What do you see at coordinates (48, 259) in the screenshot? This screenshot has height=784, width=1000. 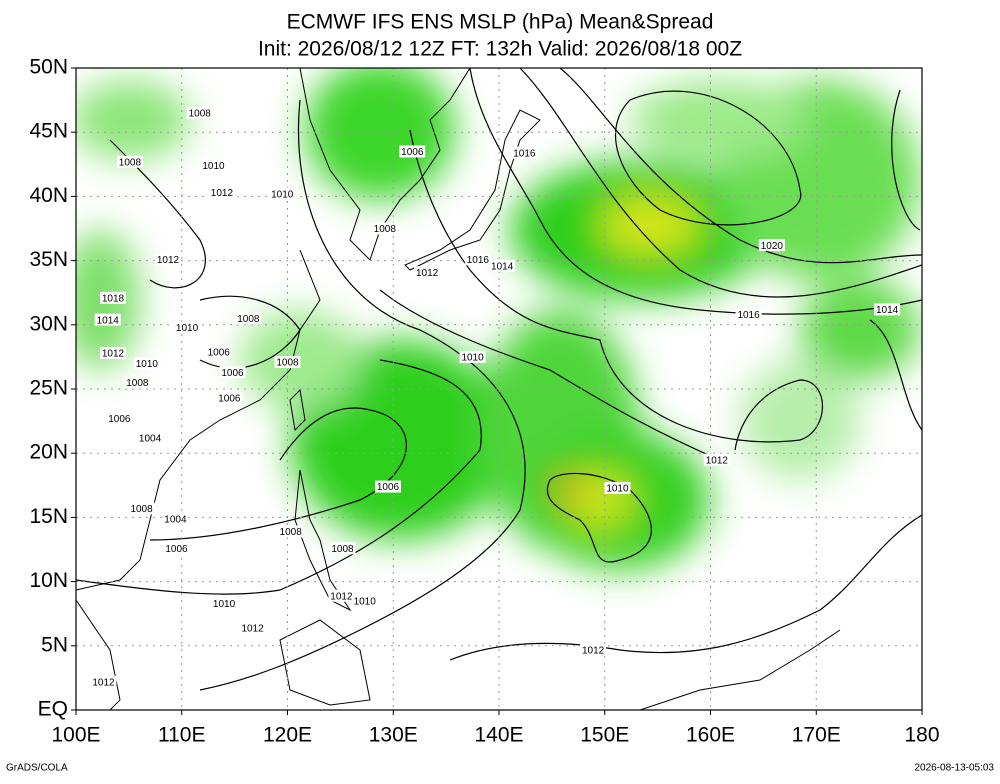 I see `y-tick-label: 35N` at bounding box center [48, 259].